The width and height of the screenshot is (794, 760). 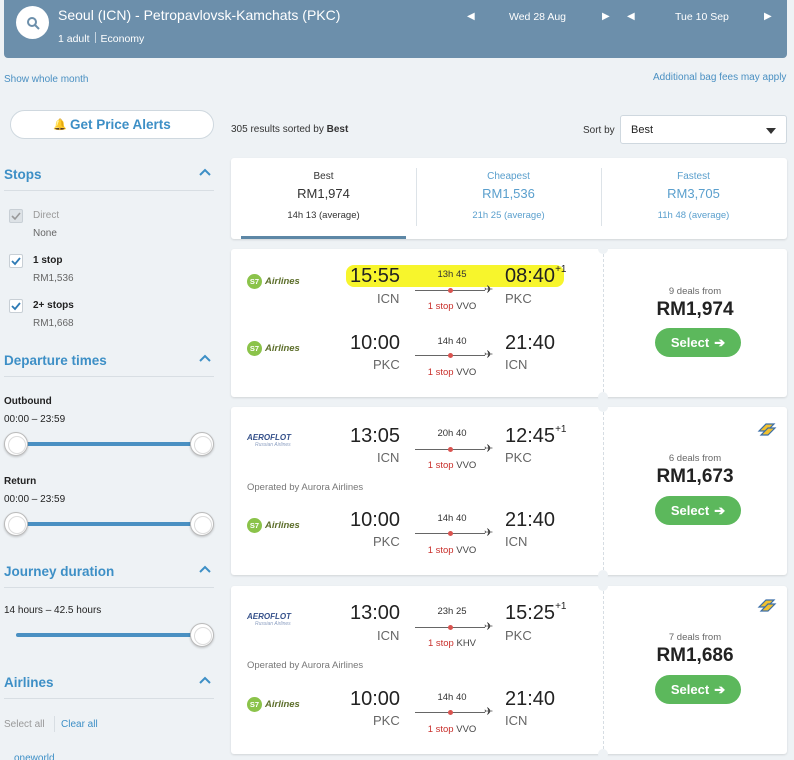 I want to click on outbound-slider-end-handle, so click(x=202, y=444).